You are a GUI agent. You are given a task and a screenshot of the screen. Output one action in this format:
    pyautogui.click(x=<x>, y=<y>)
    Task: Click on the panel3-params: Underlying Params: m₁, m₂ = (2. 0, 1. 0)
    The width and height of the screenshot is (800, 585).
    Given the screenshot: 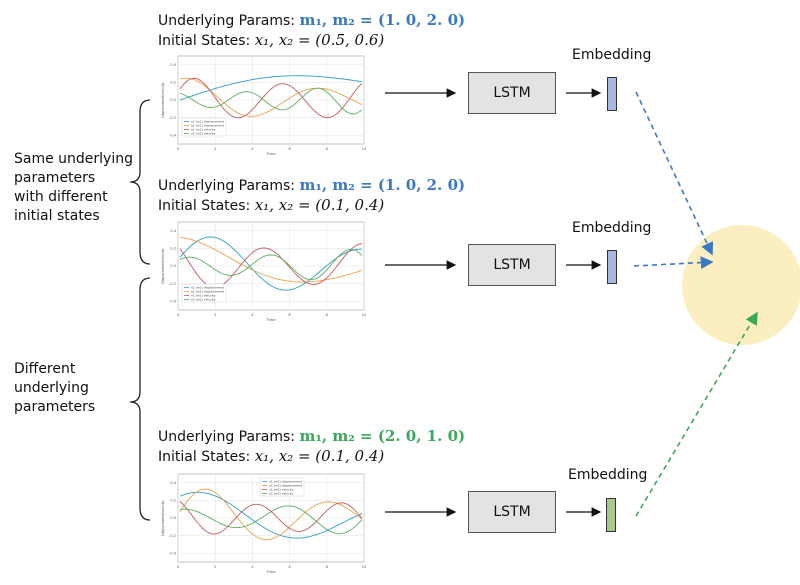 What is the action you would take?
    pyautogui.click(x=312, y=436)
    